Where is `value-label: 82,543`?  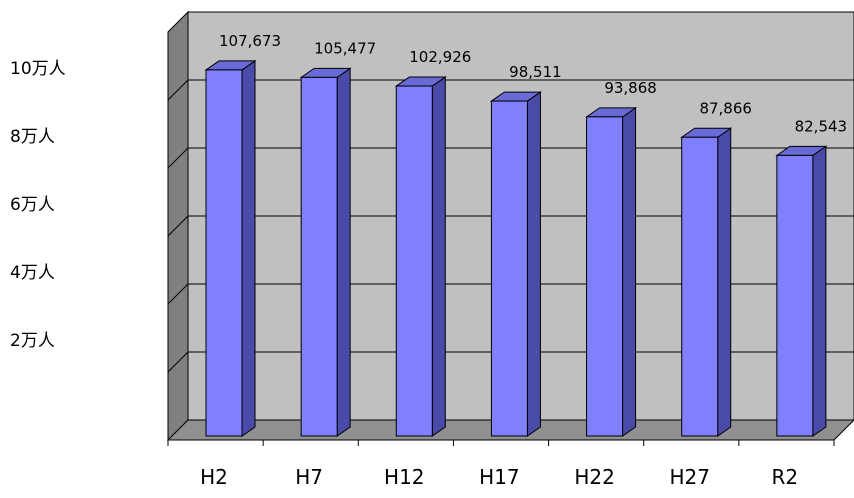
value-label: 82,543 is located at coordinates (821, 126).